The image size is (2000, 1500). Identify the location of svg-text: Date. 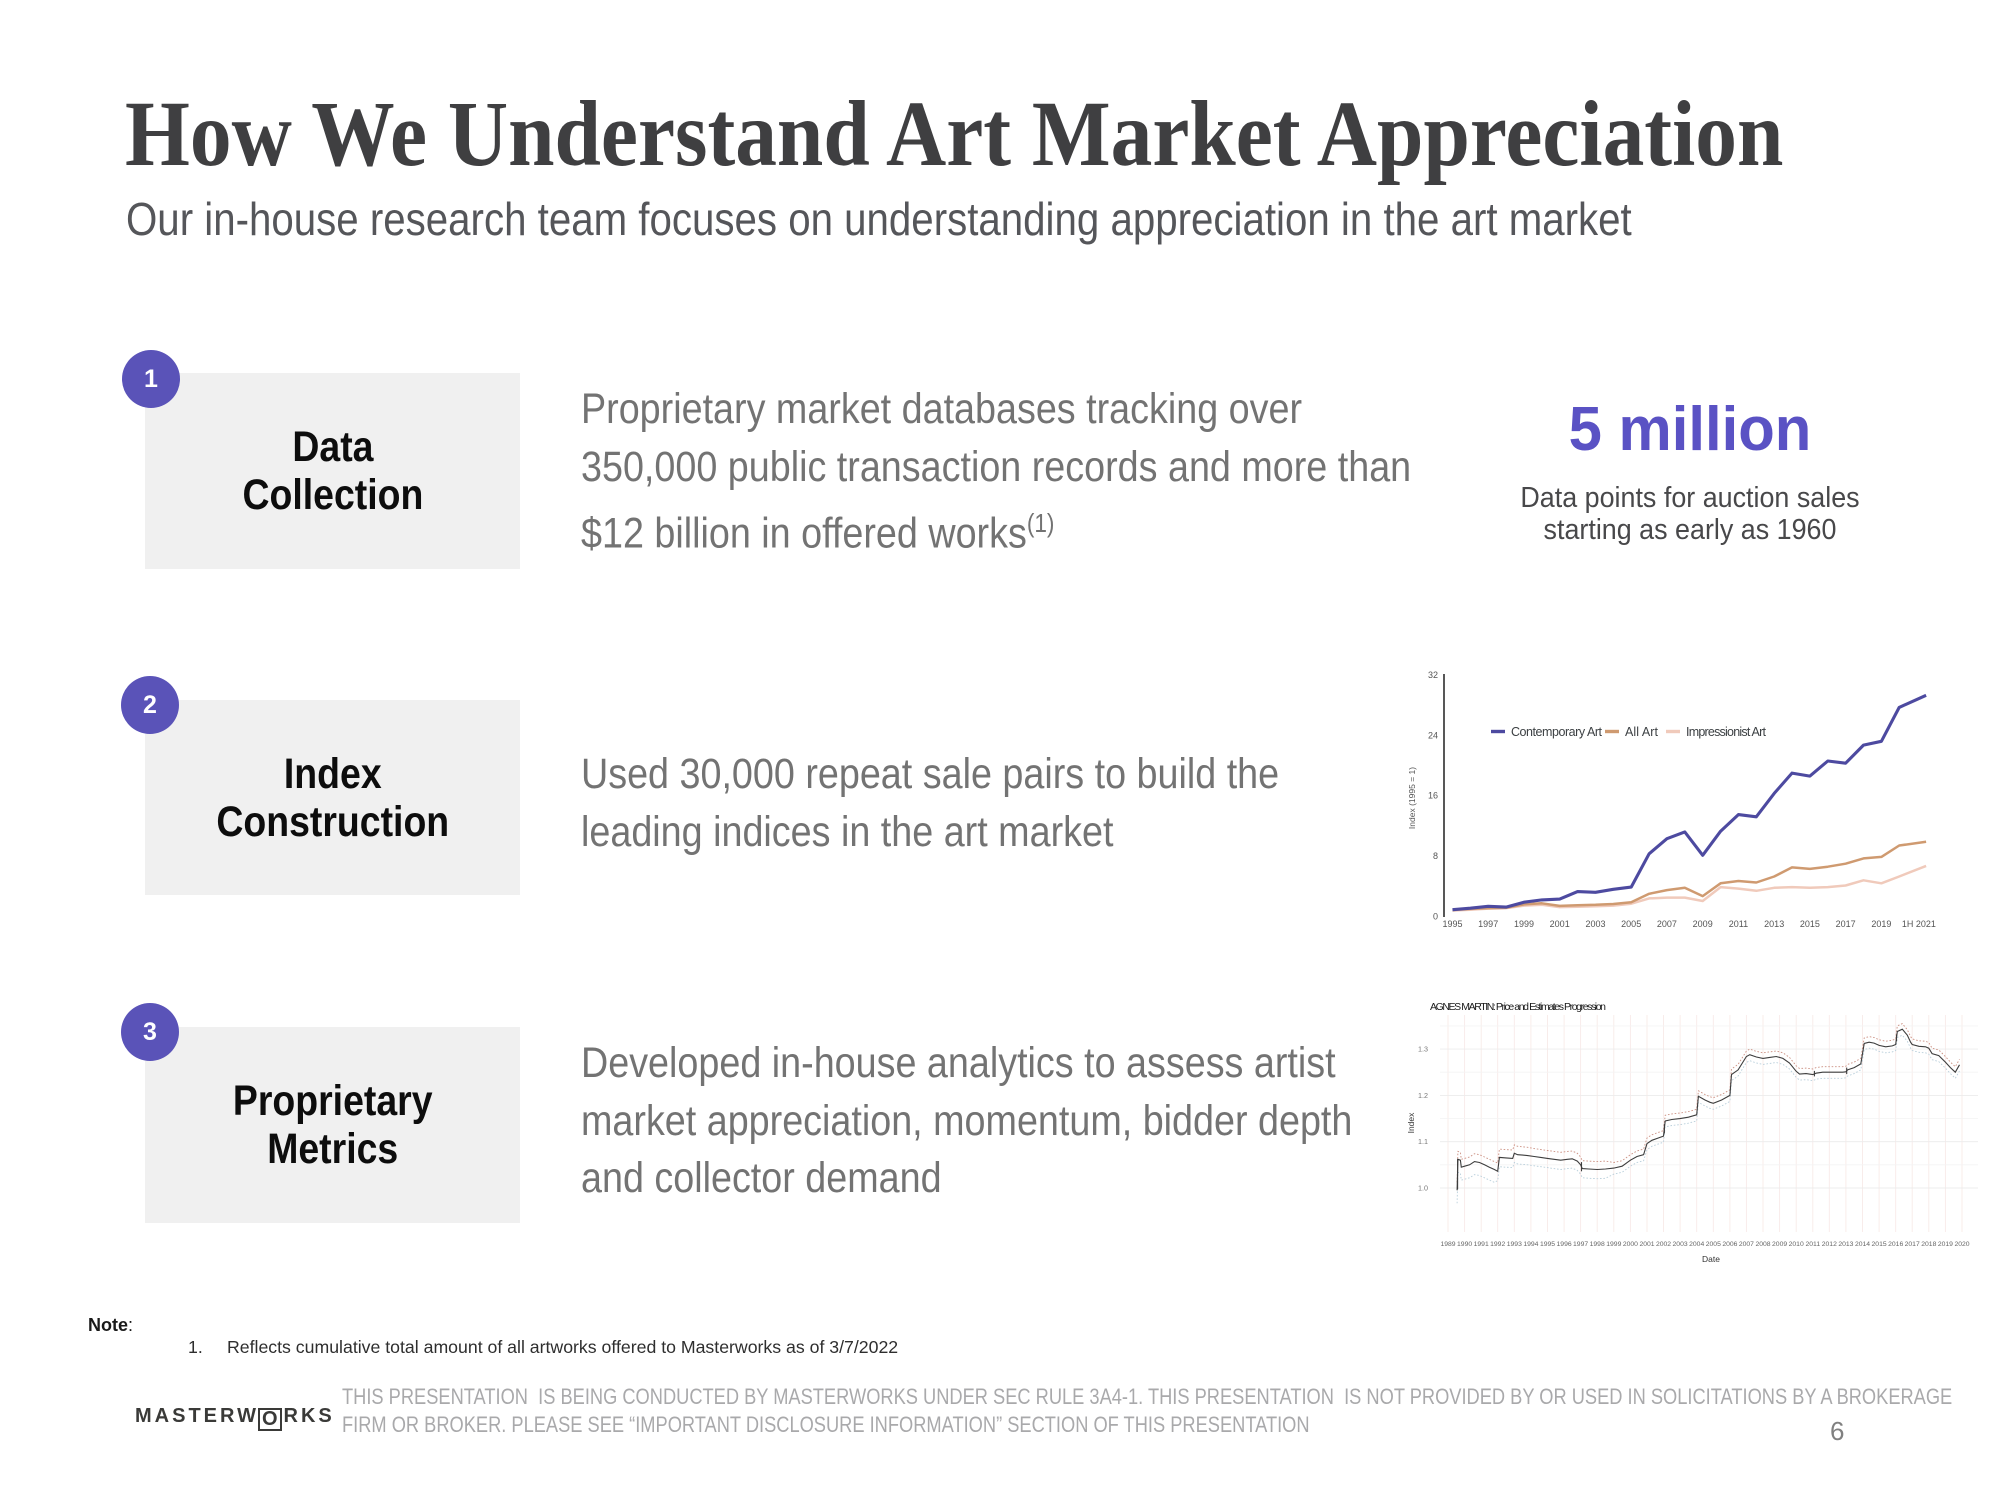
(1711, 1259).